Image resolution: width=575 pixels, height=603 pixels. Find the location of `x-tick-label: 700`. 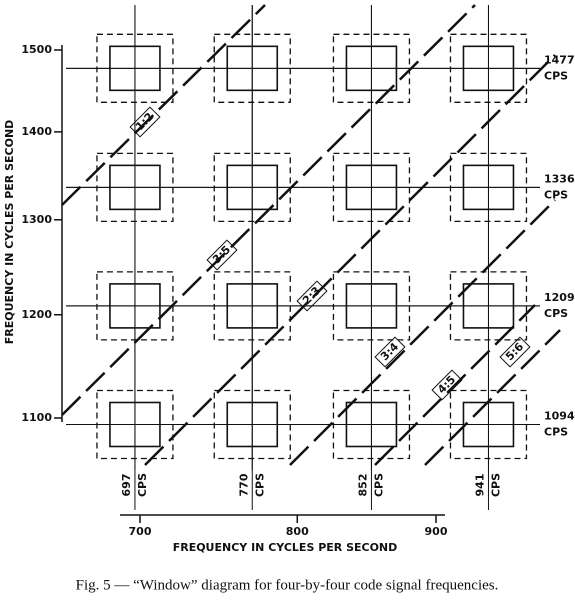

x-tick-label: 700 is located at coordinates (140, 531).